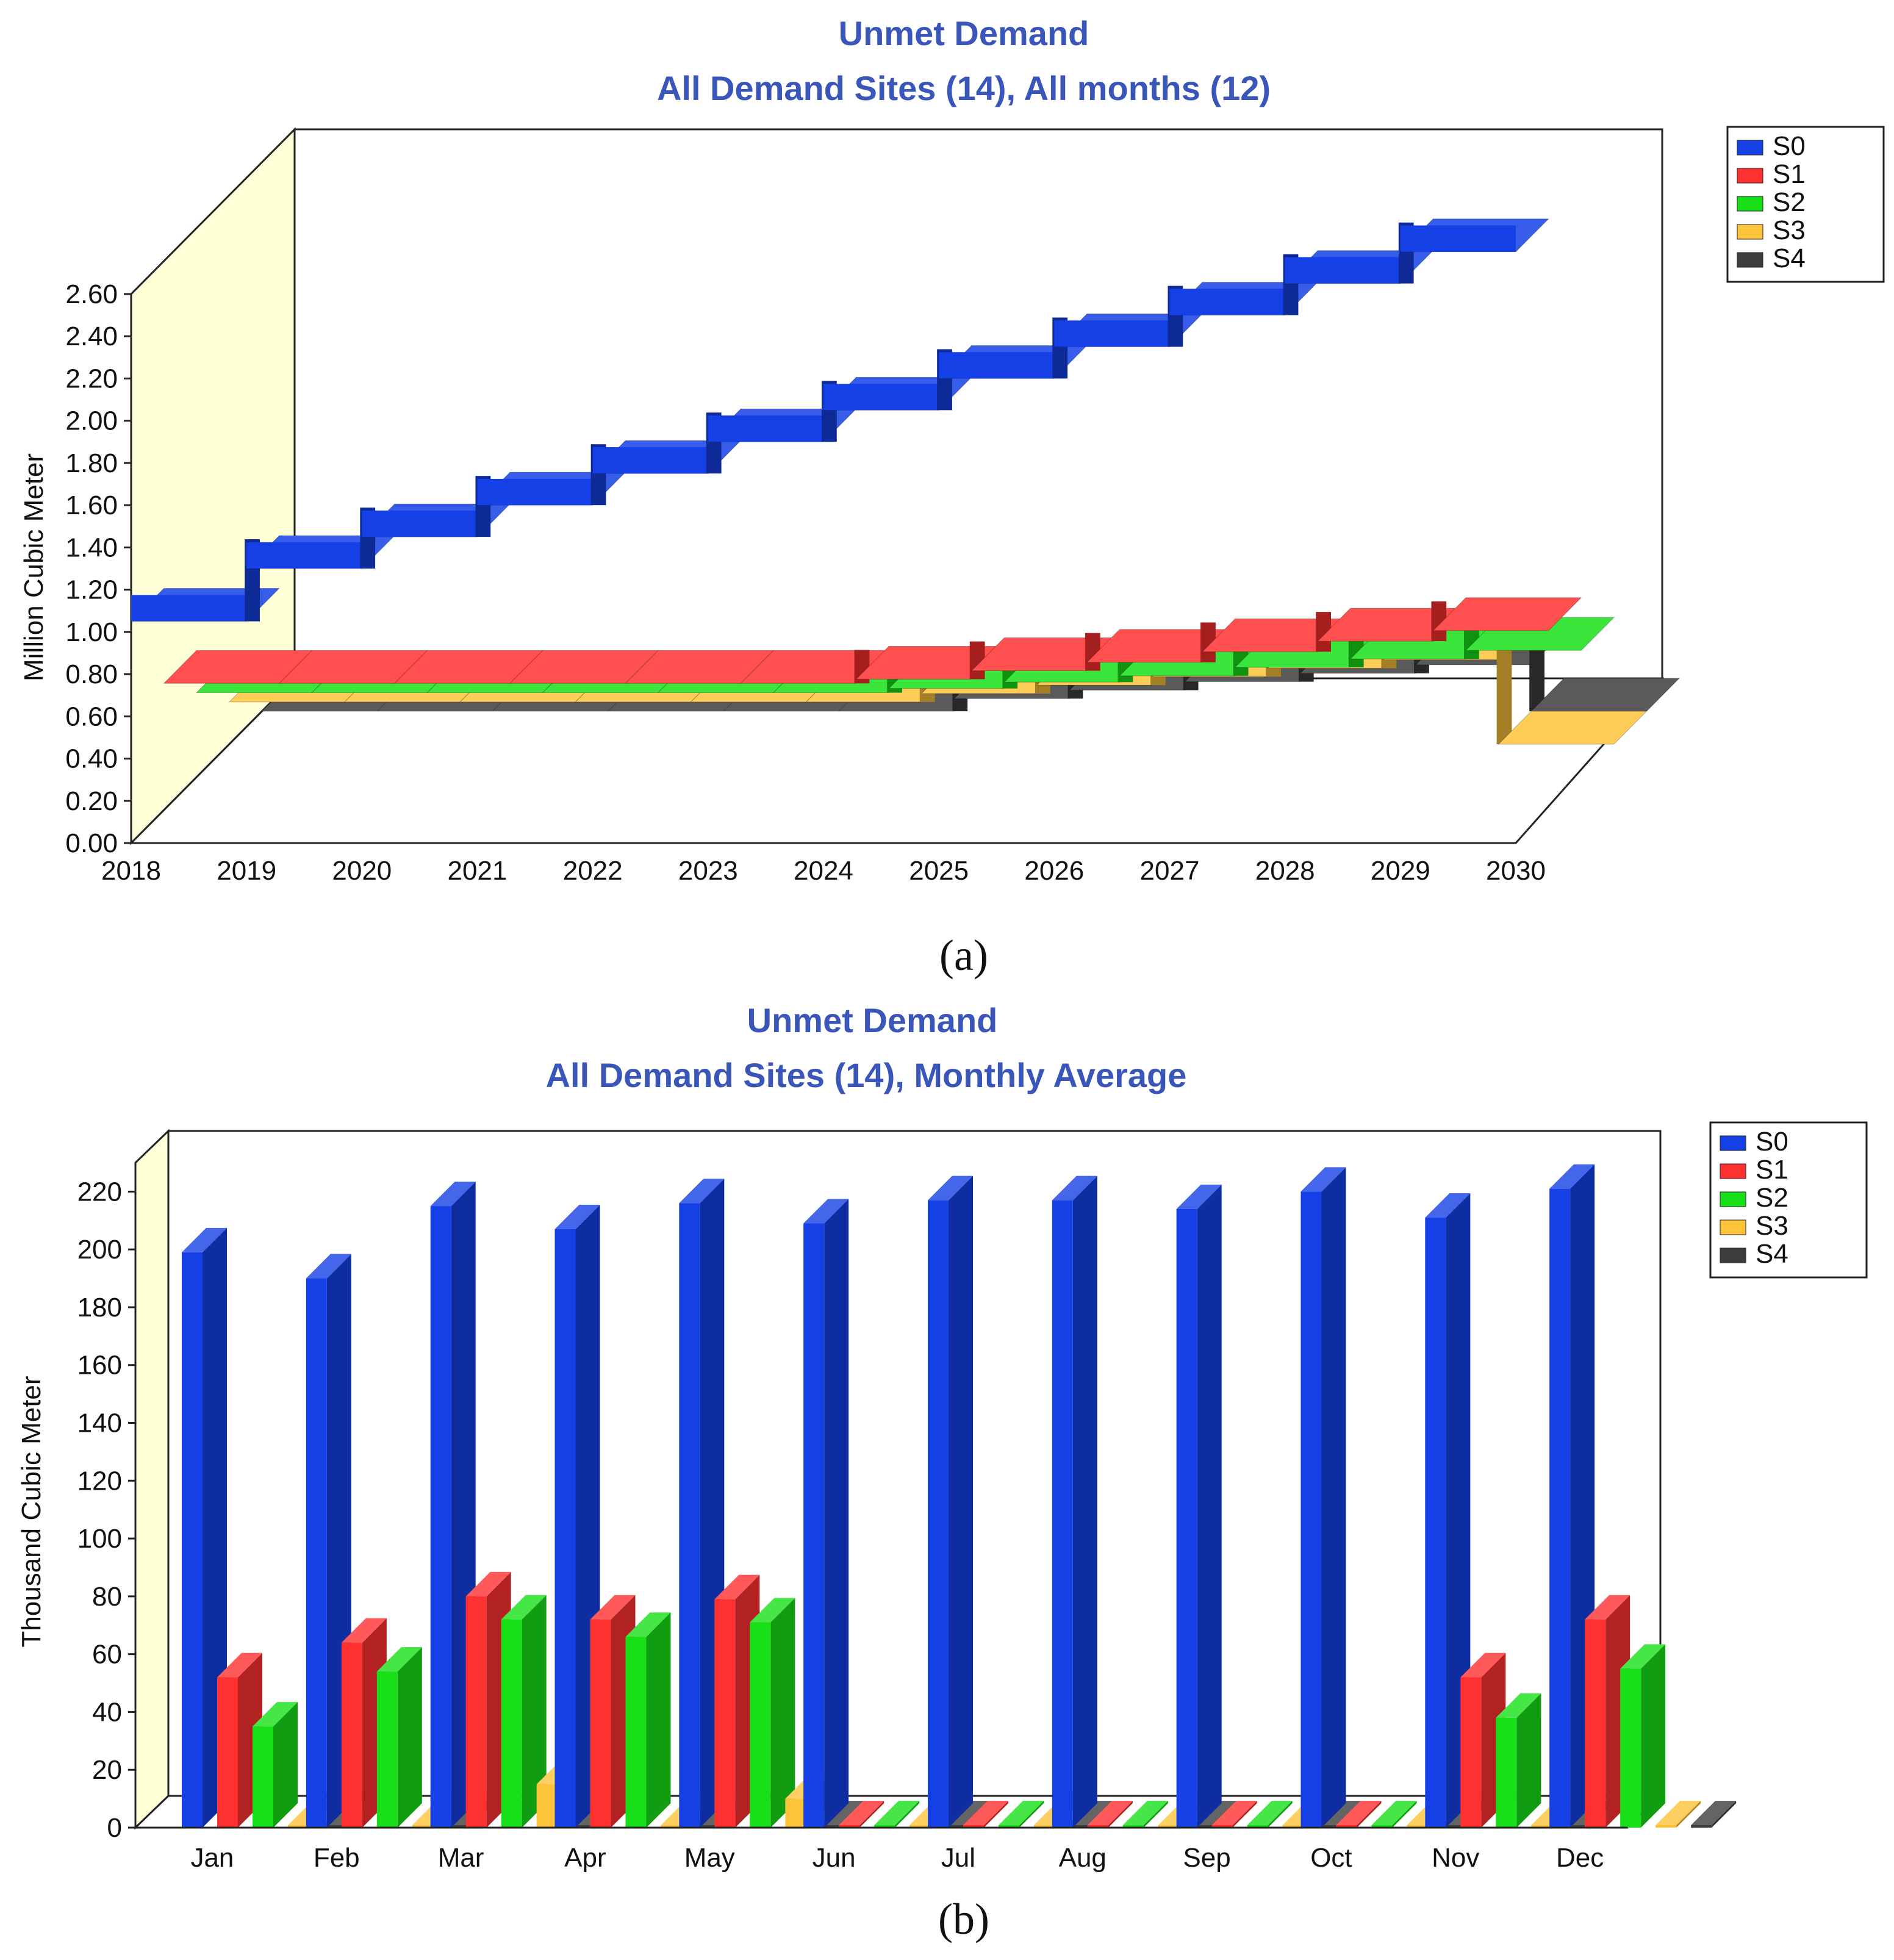 The width and height of the screenshot is (1894, 1960). Describe the element at coordinates (91, 632) in the screenshot. I see `y-tick-label: 1.00` at that location.